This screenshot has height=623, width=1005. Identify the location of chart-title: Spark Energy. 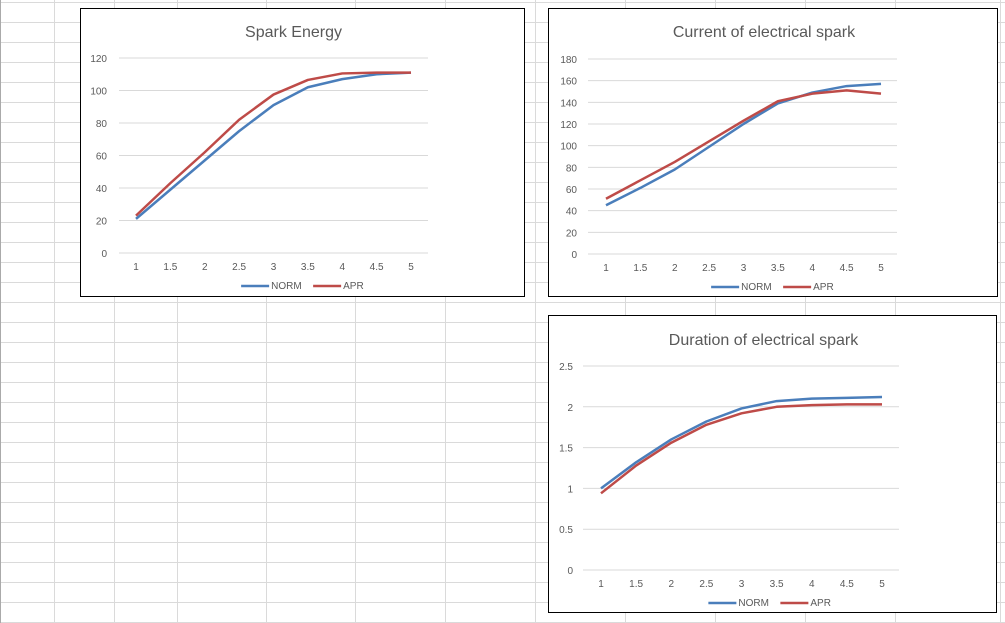
(293, 32).